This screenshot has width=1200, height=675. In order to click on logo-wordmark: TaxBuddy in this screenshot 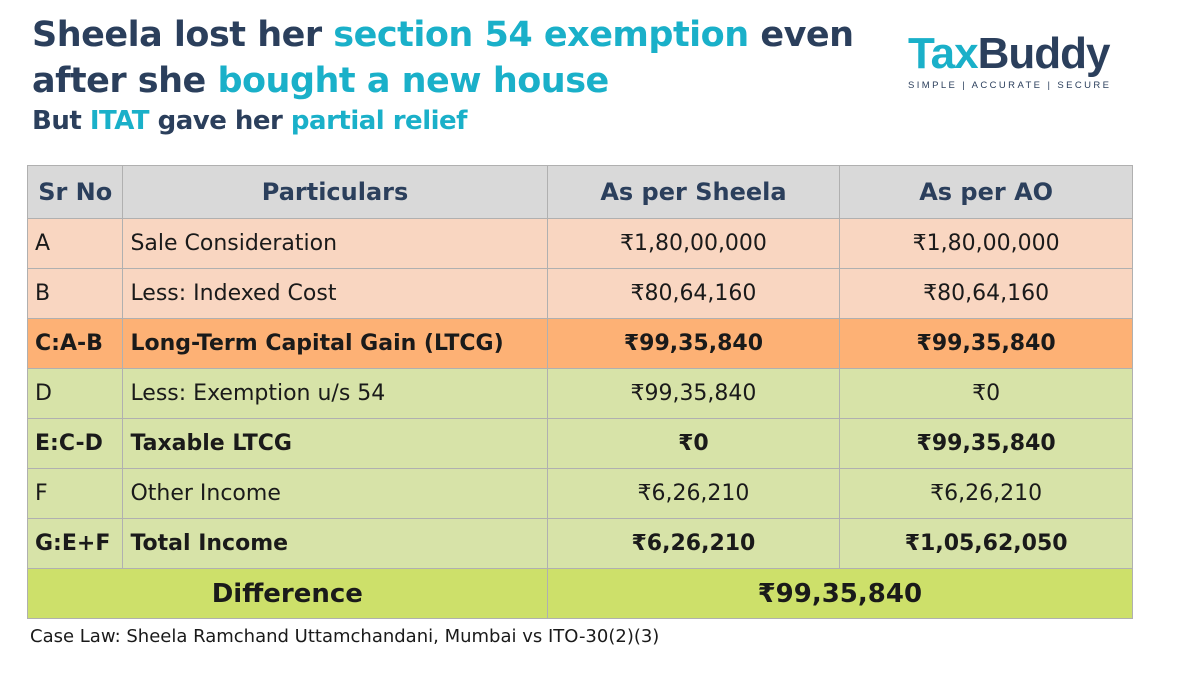, I will do `click(1009, 53)`.